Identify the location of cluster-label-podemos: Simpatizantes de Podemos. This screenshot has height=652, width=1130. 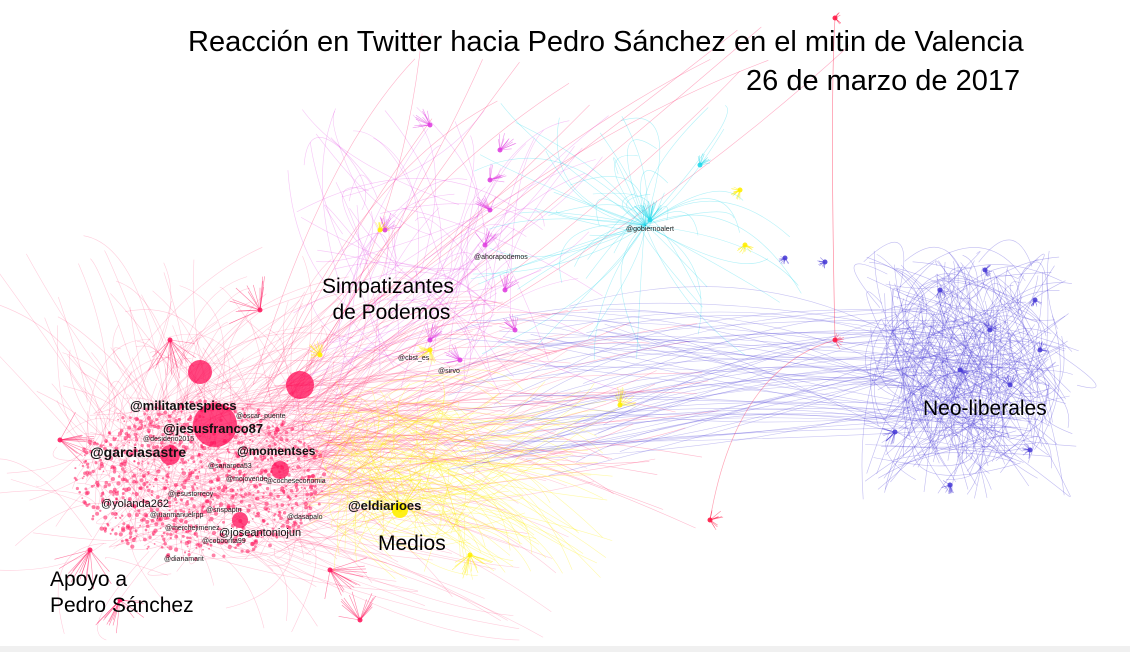
(388, 300).